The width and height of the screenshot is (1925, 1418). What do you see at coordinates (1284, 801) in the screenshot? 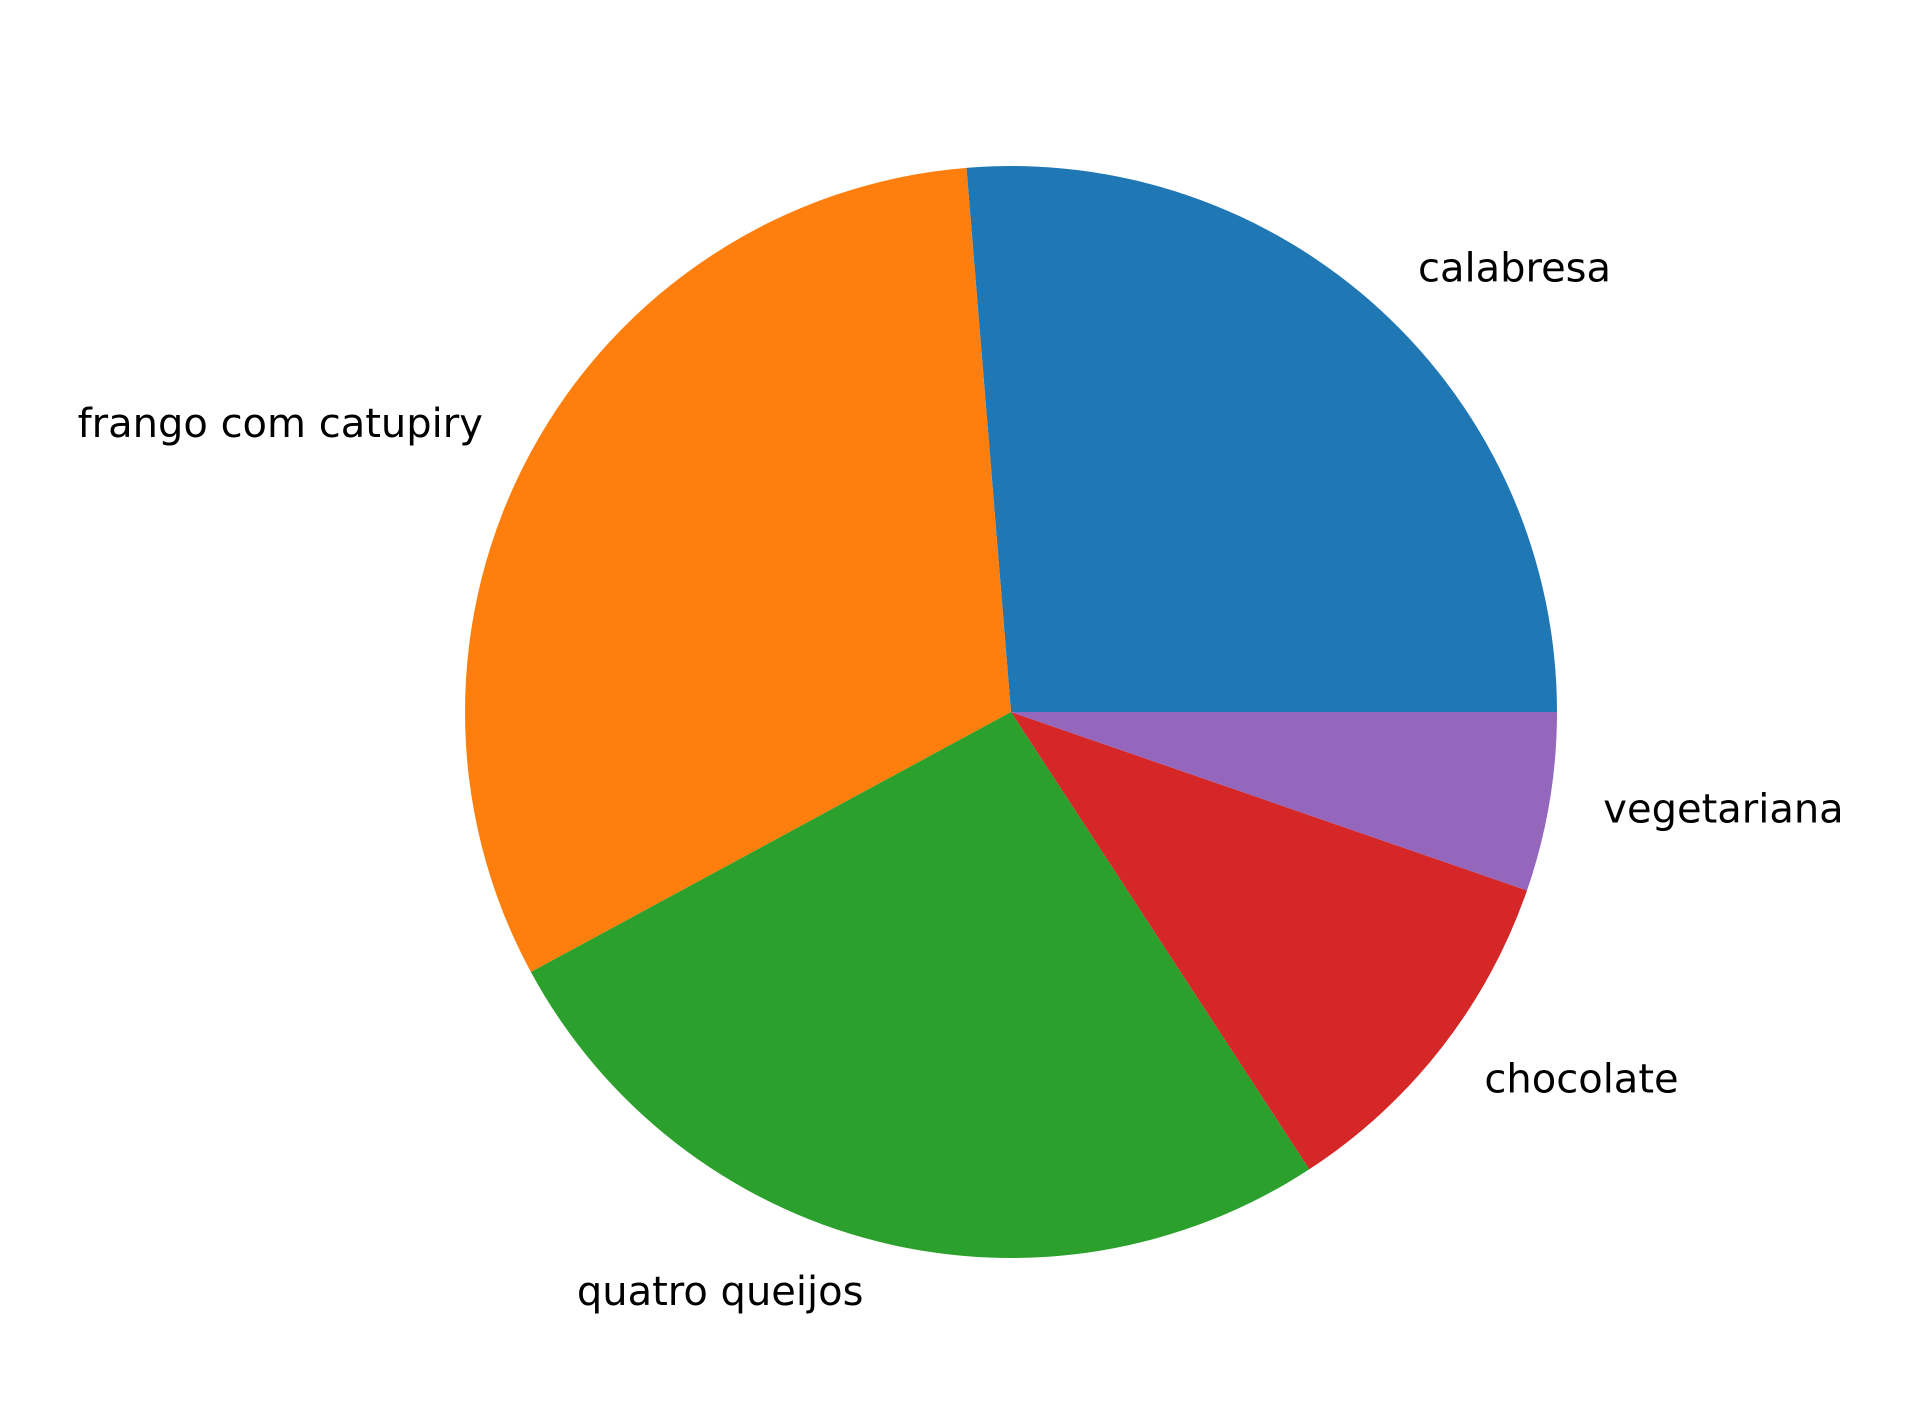
I see `pie-slice-vegetariana` at bounding box center [1284, 801].